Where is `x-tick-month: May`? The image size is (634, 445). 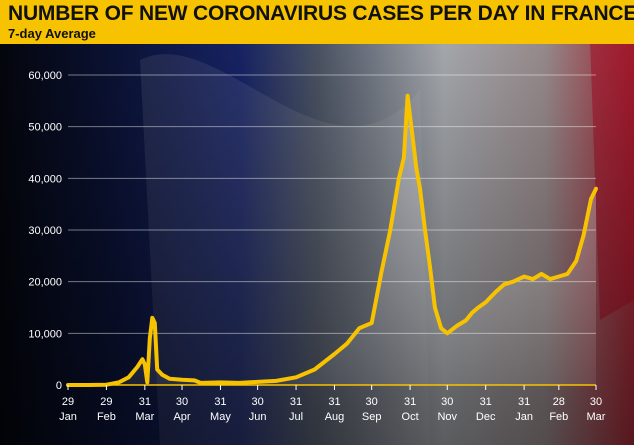
x-tick-month: May is located at coordinates (220, 417).